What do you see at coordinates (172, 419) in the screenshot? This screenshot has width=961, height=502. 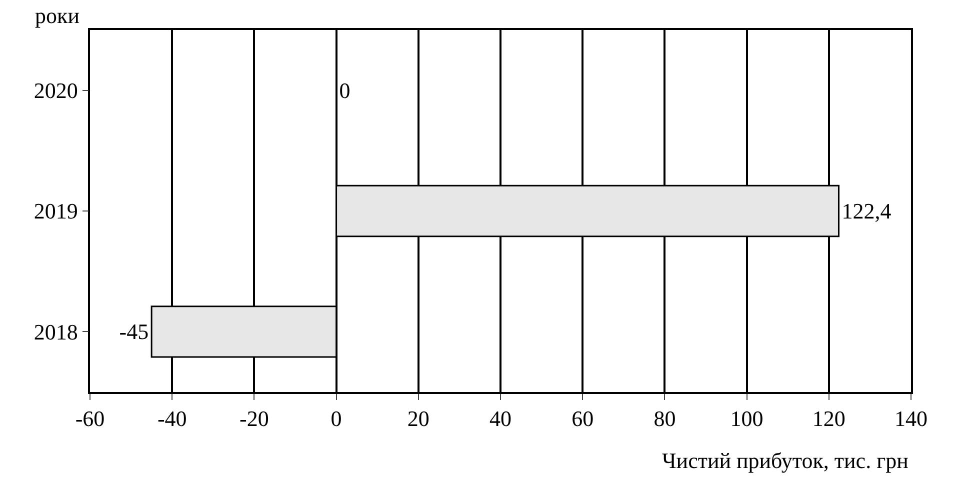 I see `x-tick-label: -40` at bounding box center [172, 419].